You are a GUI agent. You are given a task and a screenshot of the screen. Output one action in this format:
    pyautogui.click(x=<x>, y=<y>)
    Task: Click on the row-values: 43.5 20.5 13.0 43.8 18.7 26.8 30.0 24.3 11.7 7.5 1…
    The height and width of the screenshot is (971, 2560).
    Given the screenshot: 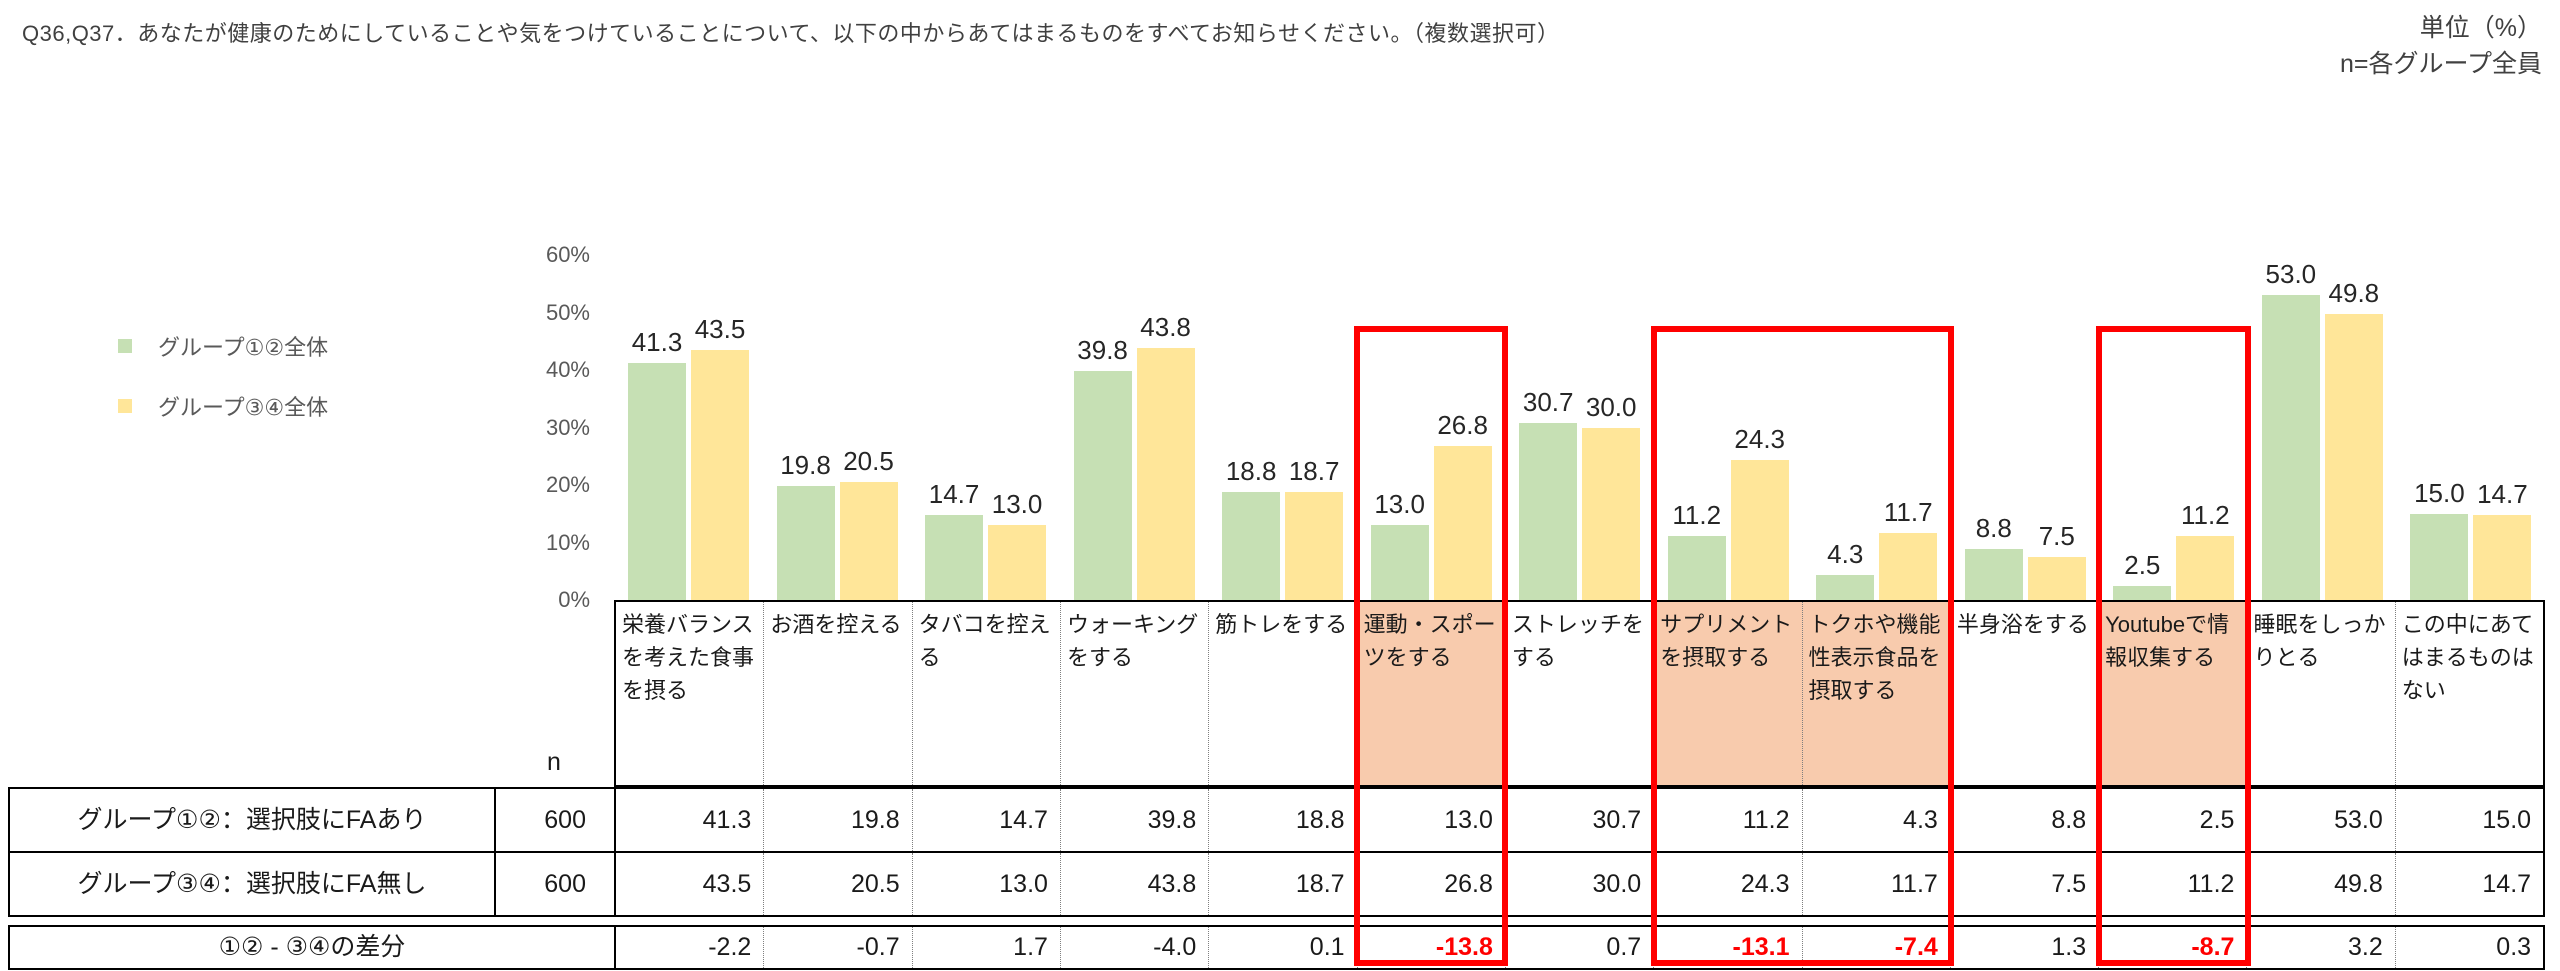 What is the action you would take?
    pyautogui.click(x=1579, y=884)
    